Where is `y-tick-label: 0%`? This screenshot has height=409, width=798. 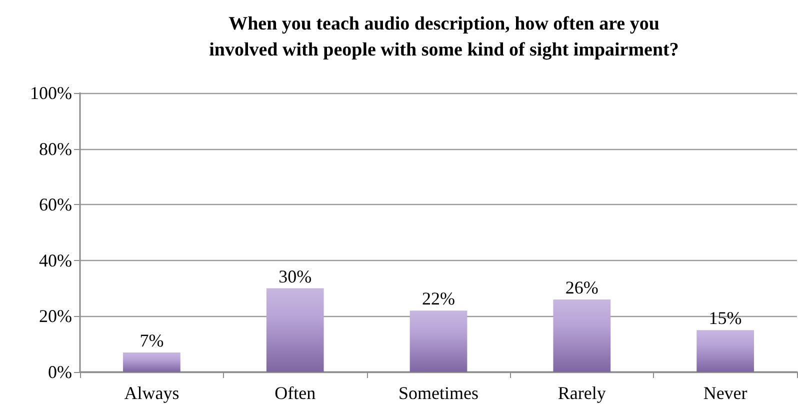 y-tick-label: 0% is located at coordinates (60, 372).